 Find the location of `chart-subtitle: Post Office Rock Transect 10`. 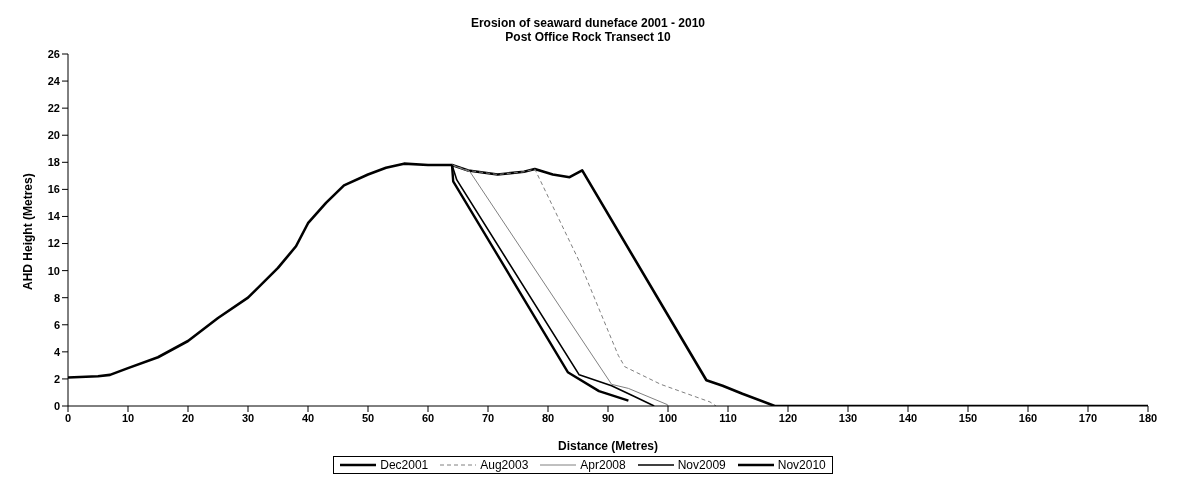

chart-subtitle: Post Office Rock Transect 10 is located at coordinates (588, 37).